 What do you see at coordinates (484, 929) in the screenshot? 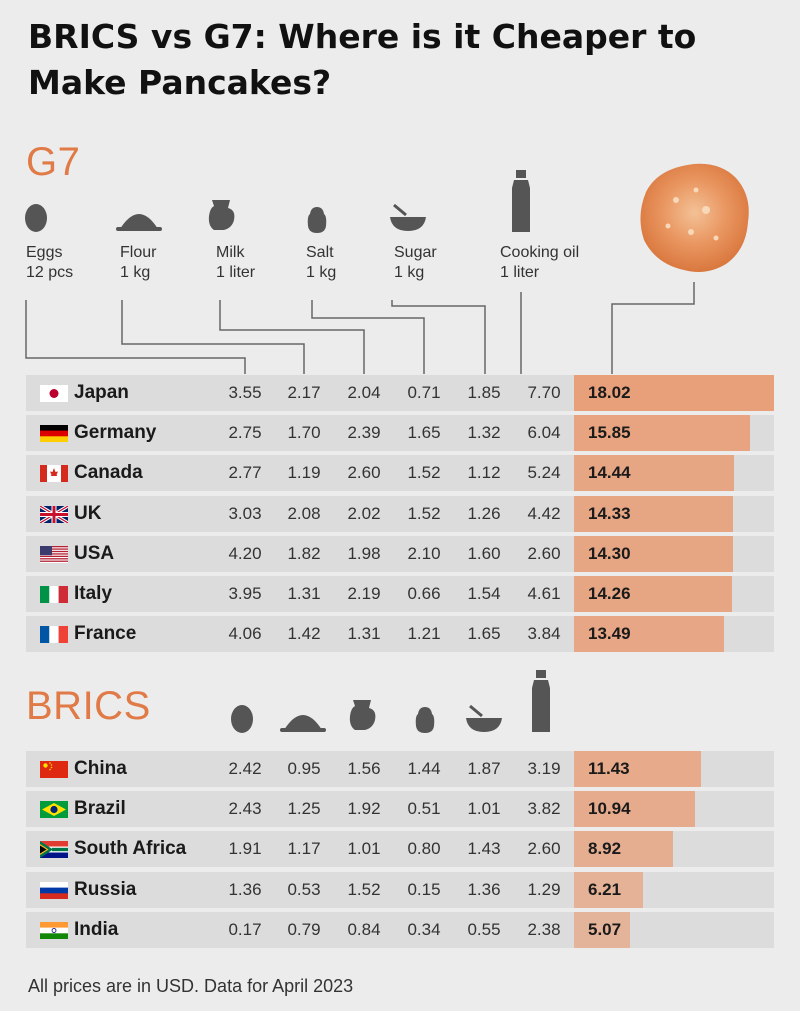
I see `cell-sugar: 0.55` at bounding box center [484, 929].